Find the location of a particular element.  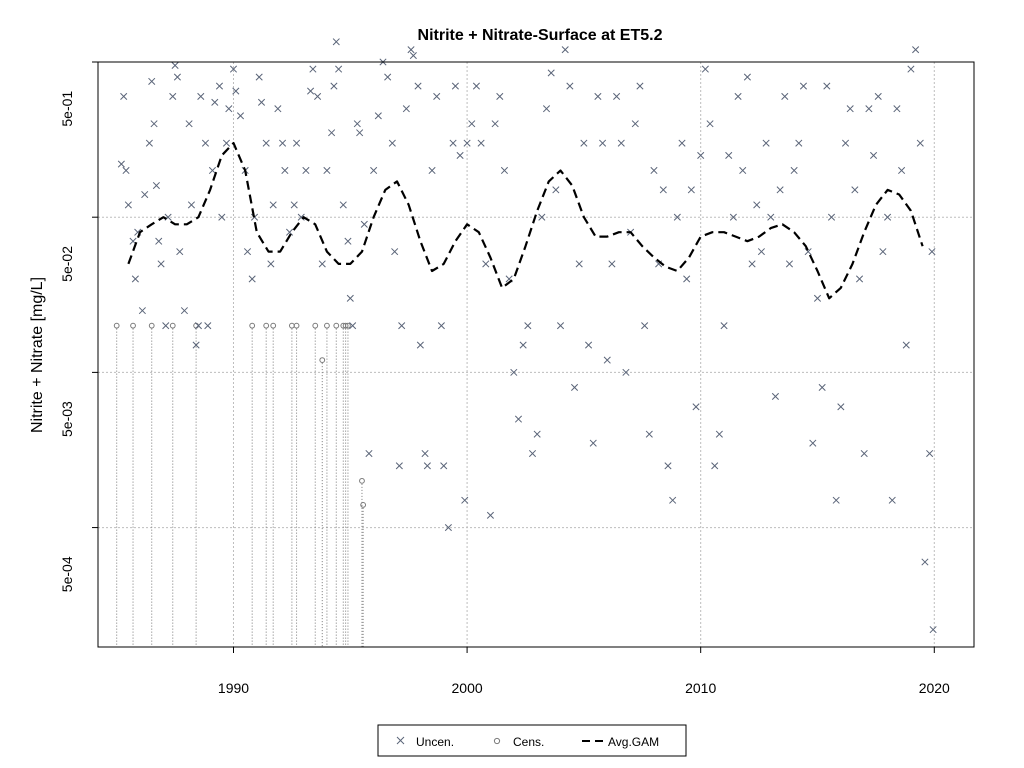

legend-marker-uncen is located at coordinates (400, 740).